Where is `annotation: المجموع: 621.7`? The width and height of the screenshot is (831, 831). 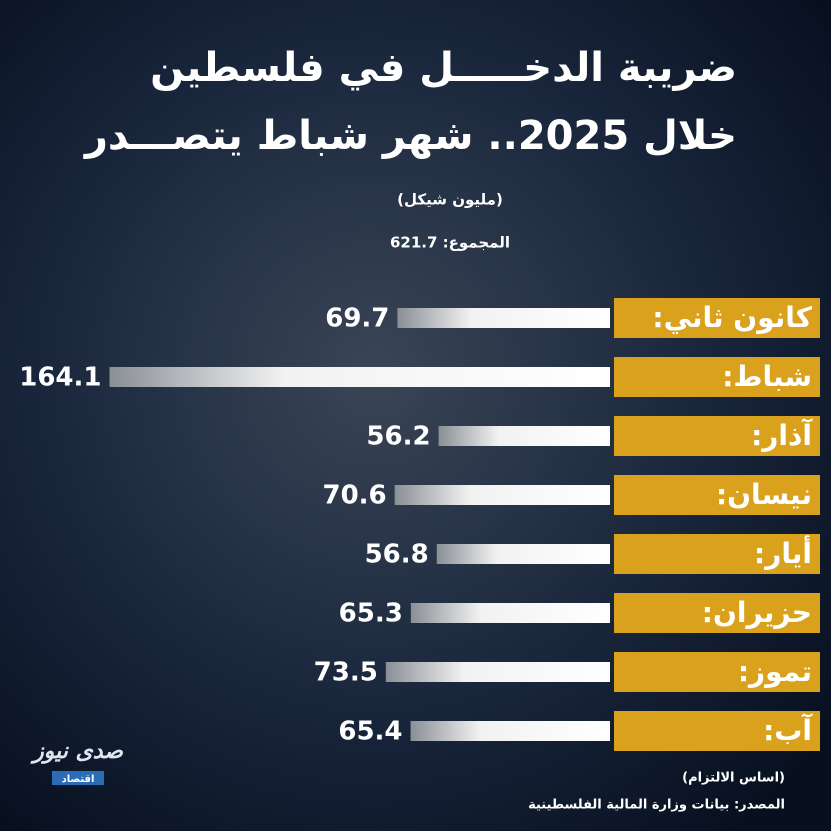
annotation: المجموع: 621.7 is located at coordinates (450, 243).